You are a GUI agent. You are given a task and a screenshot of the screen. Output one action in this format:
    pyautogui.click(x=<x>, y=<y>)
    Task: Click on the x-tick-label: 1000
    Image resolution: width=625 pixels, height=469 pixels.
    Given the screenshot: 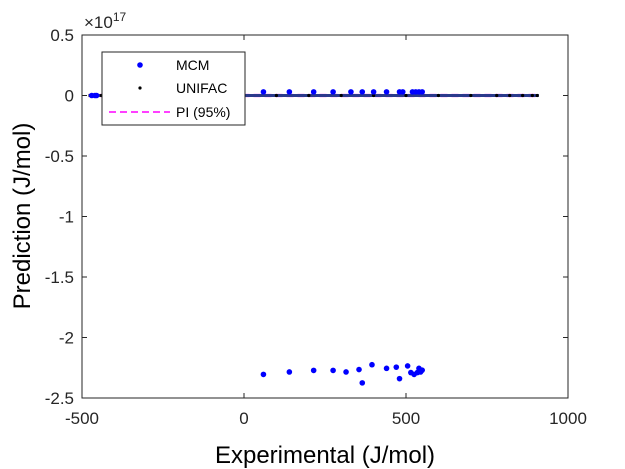 What is the action you would take?
    pyautogui.click(x=568, y=418)
    